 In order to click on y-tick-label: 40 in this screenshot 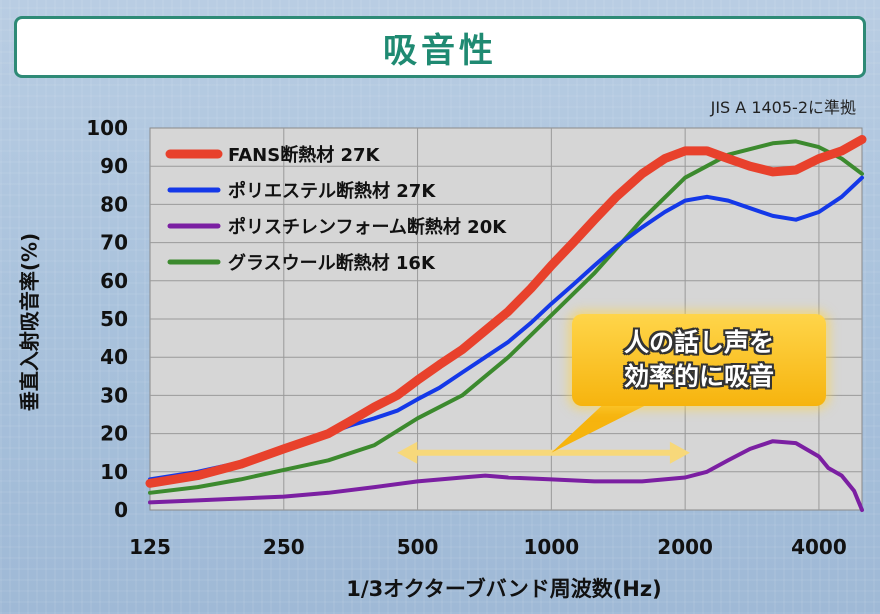, I will do `click(114, 357)`.